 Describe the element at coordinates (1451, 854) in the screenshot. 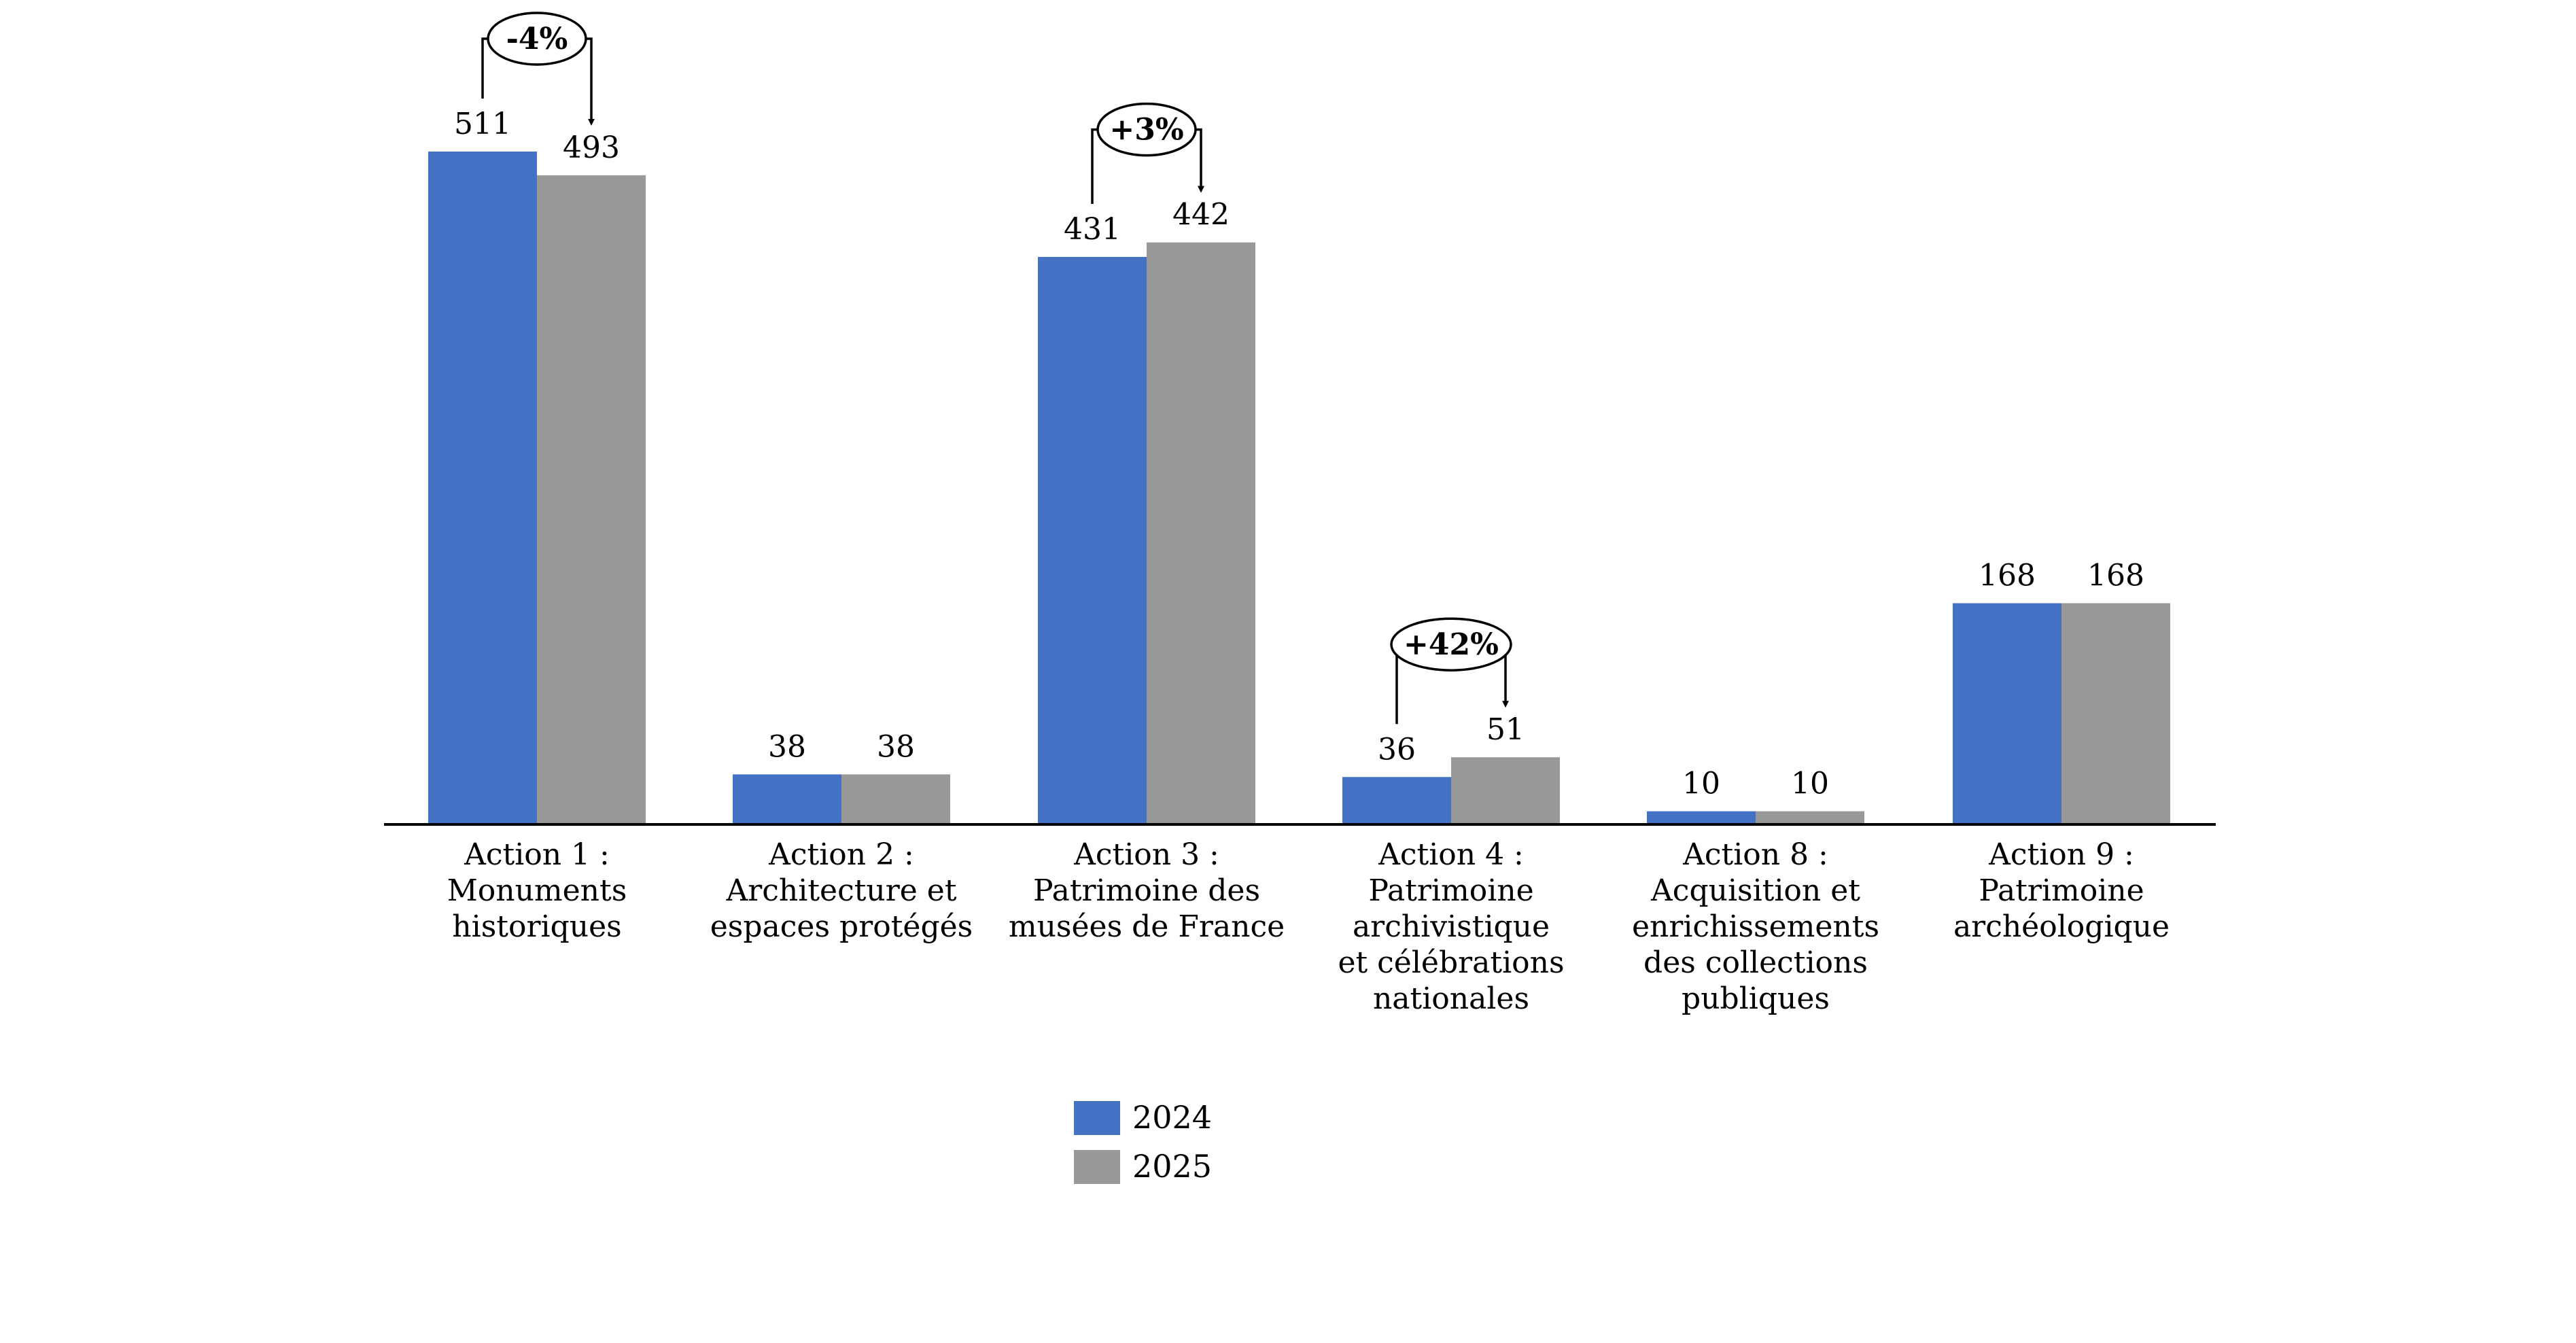

I see `category-label-4-line-1: Action 4 :` at that location.